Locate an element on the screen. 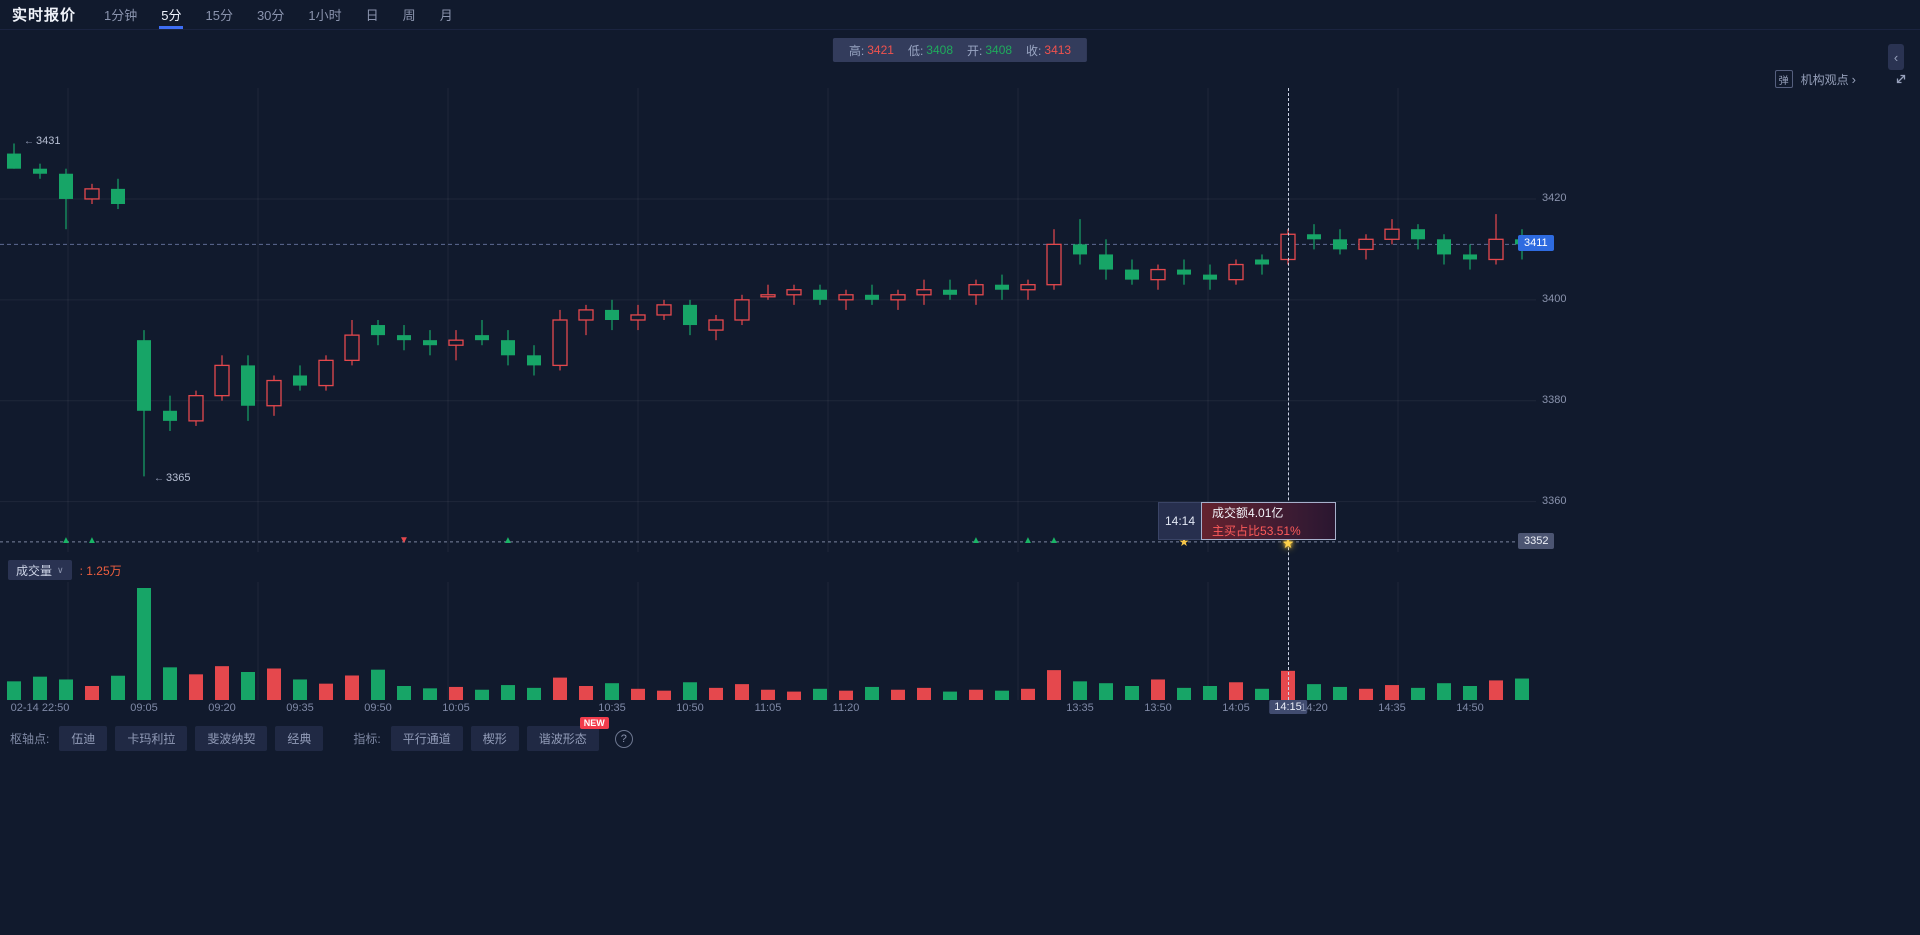 The width and height of the screenshot is (1920, 935). tab-周: 周 is located at coordinates (409, 15).